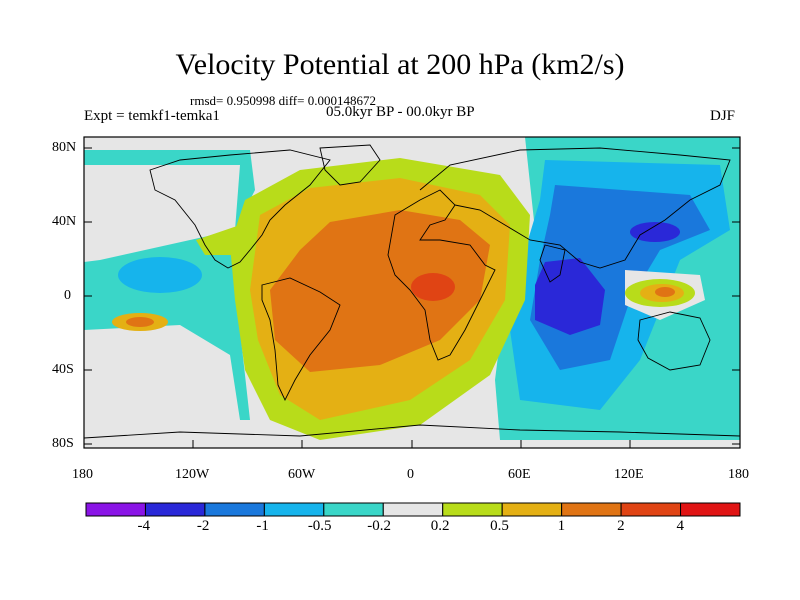 The height and width of the screenshot is (600, 800). What do you see at coordinates (552, 263) in the screenshot?
I see `coast-india` at bounding box center [552, 263].